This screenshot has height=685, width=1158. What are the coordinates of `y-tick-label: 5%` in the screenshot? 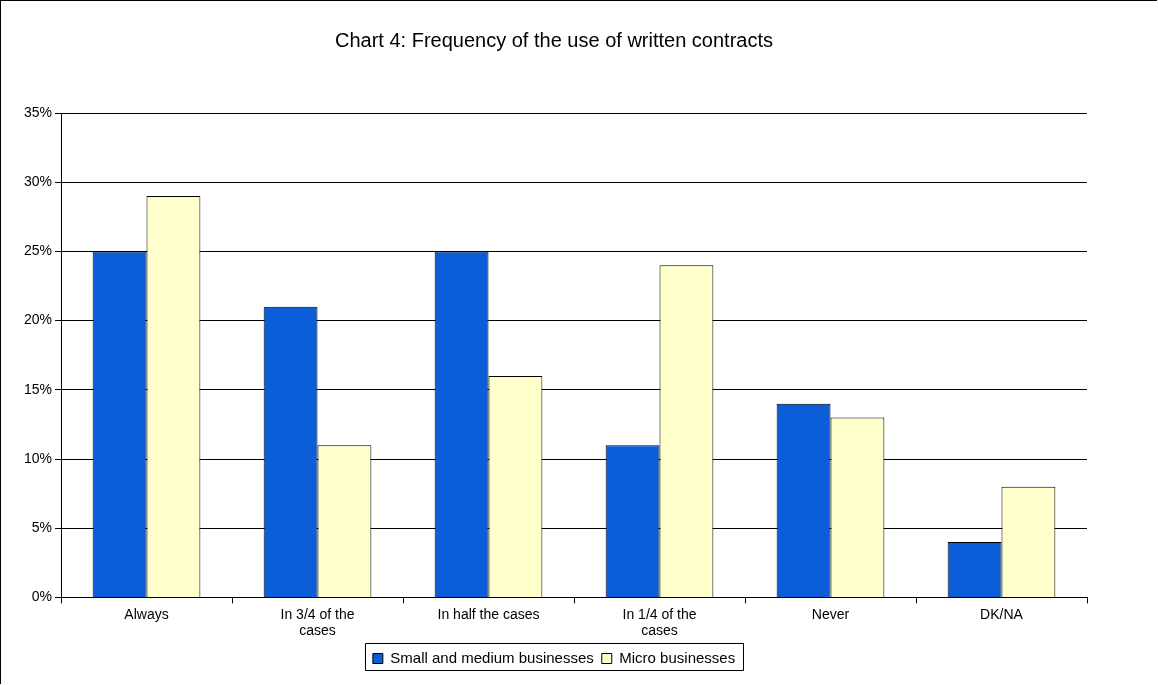 It's located at (42, 527).